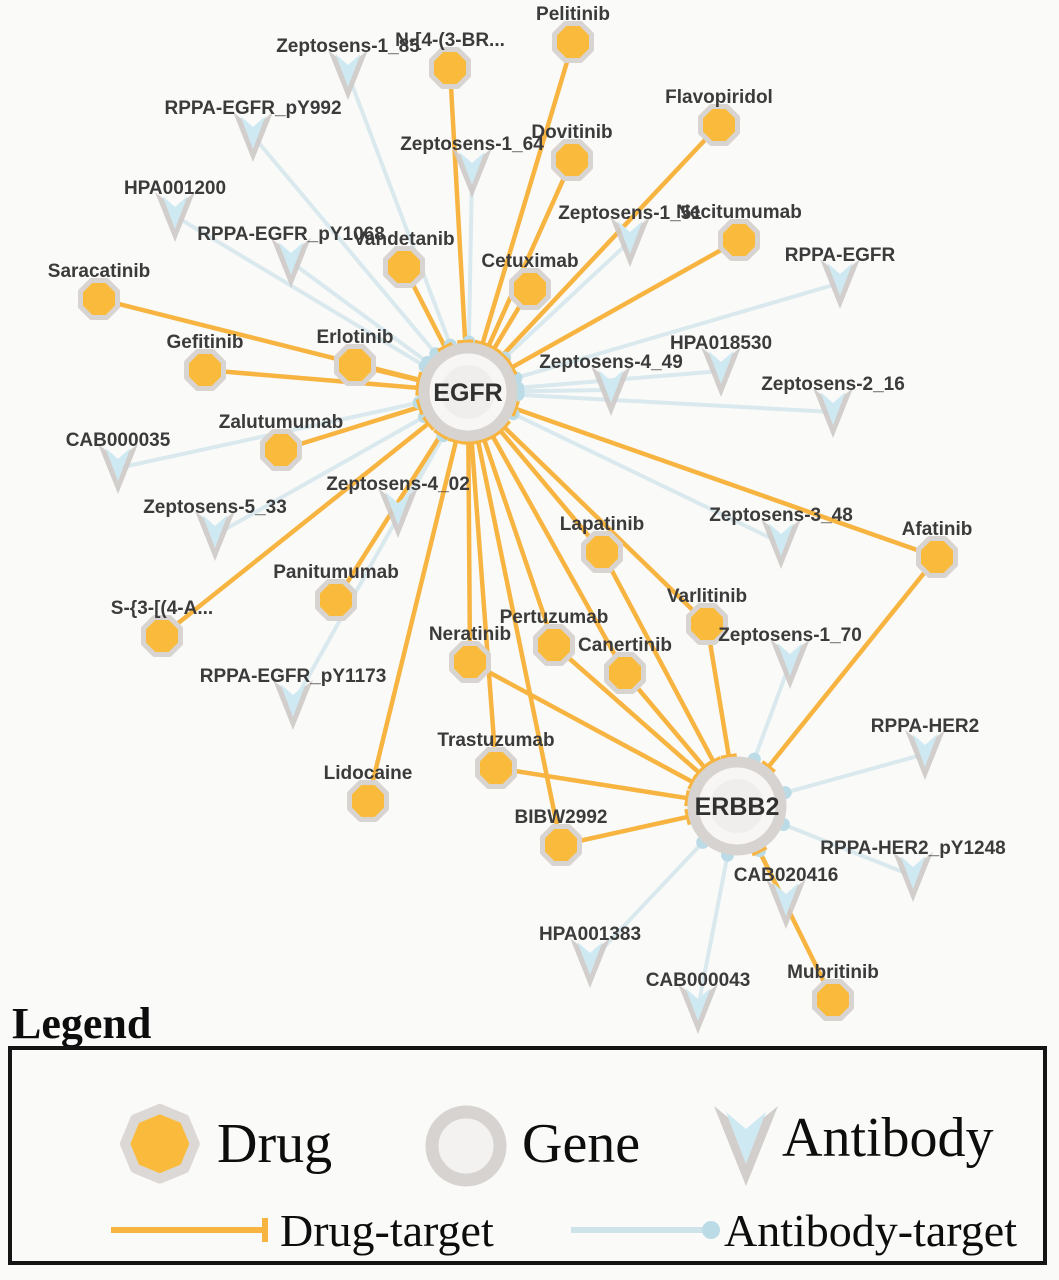 The height and width of the screenshot is (1280, 1059). What do you see at coordinates (215, 507) in the screenshot?
I see `antibody-label-zeptosens-5-33: Zeptosens-5_33` at bounding box center [215, 507].